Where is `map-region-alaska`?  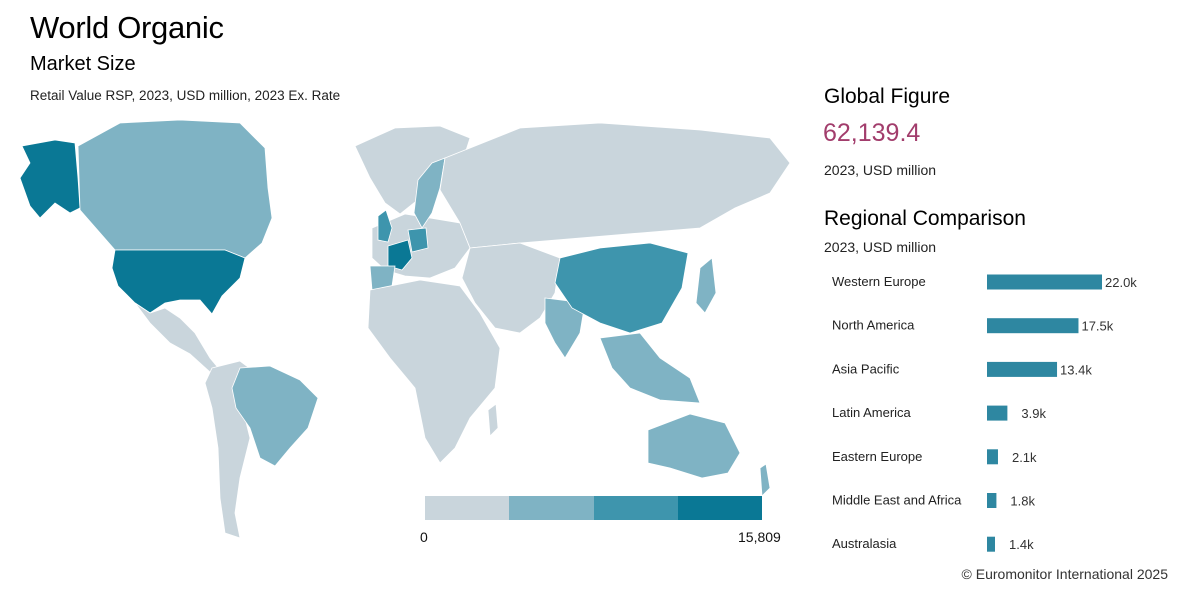
map-region-alaska is located at coordinates (50, 179).